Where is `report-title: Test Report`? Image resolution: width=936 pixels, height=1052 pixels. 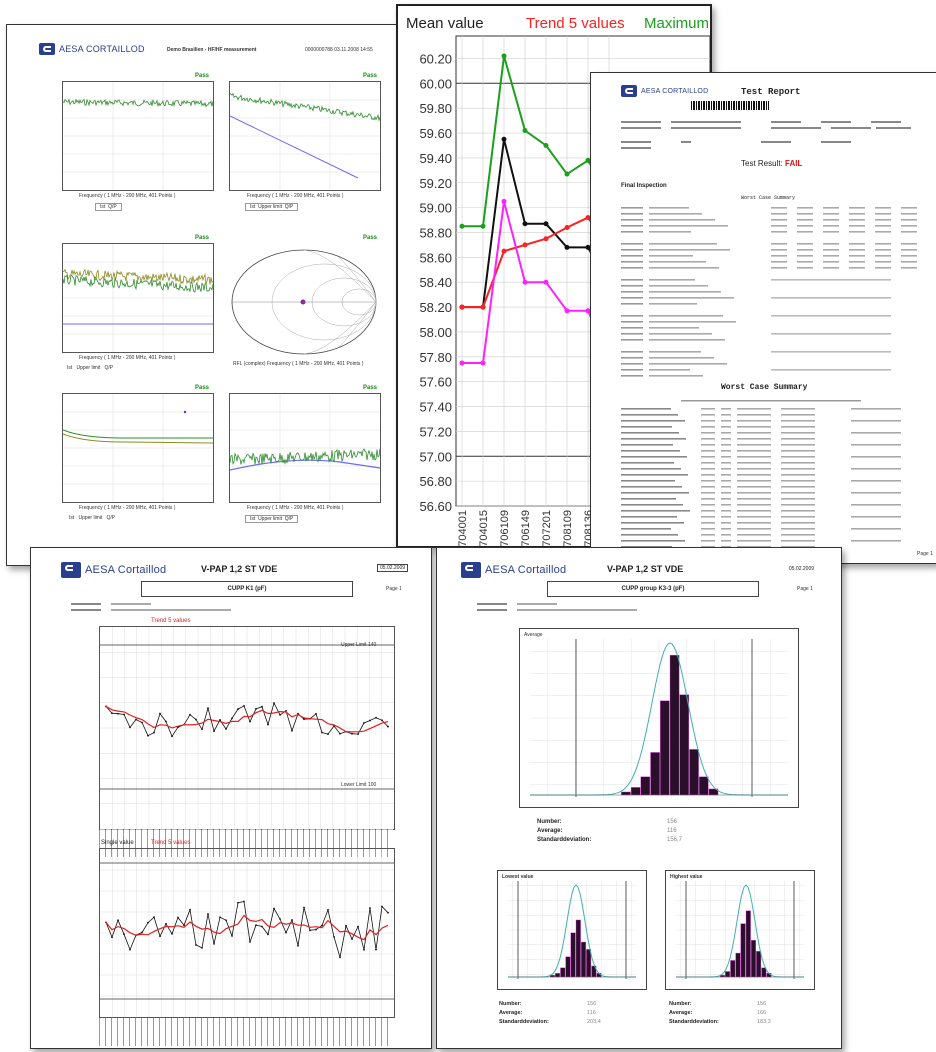 report-title: Test Report is located at coordinates (771, 92).